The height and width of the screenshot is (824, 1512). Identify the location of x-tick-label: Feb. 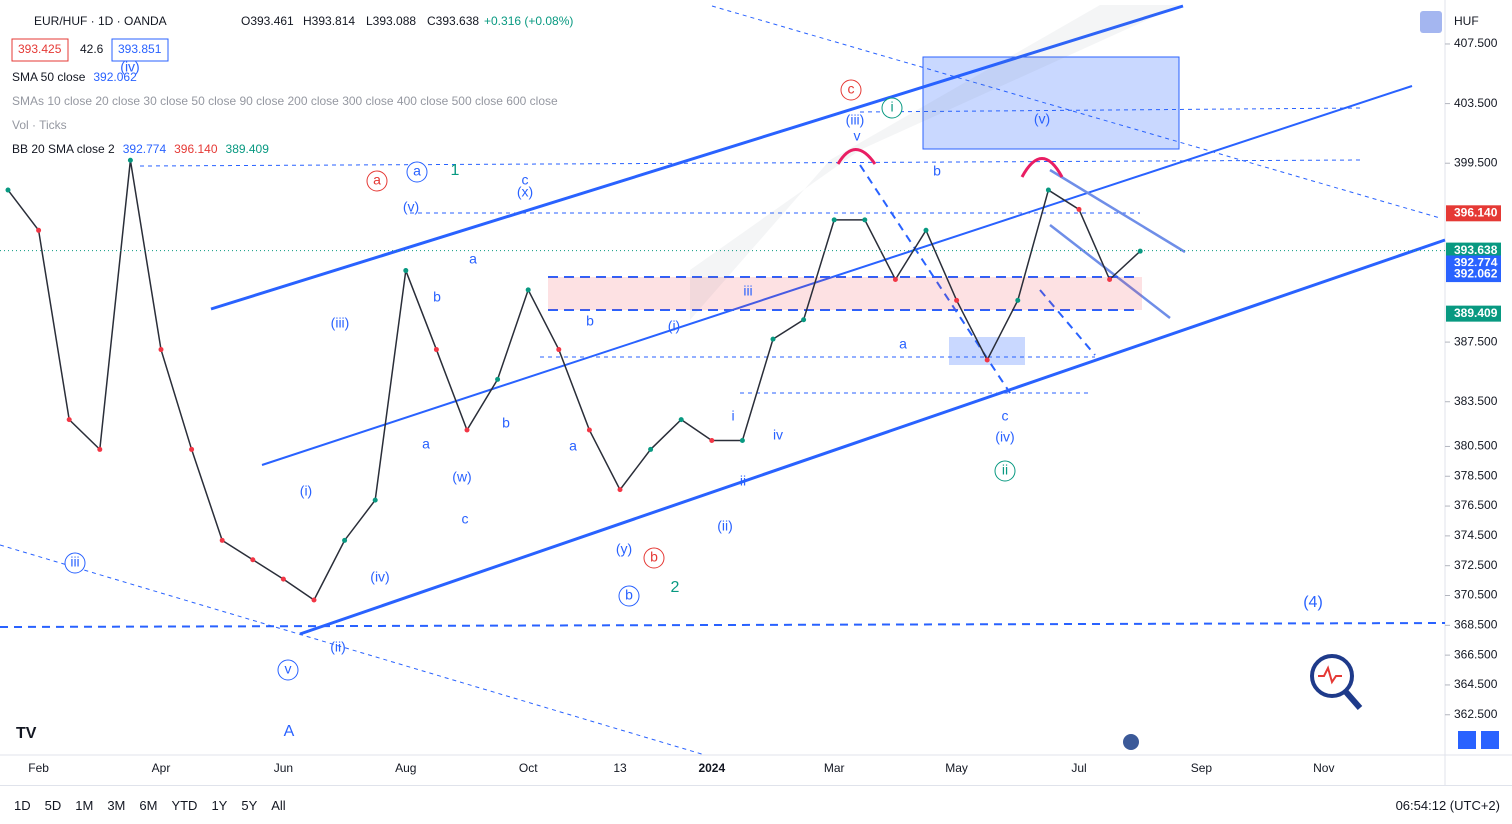
(38, 768).